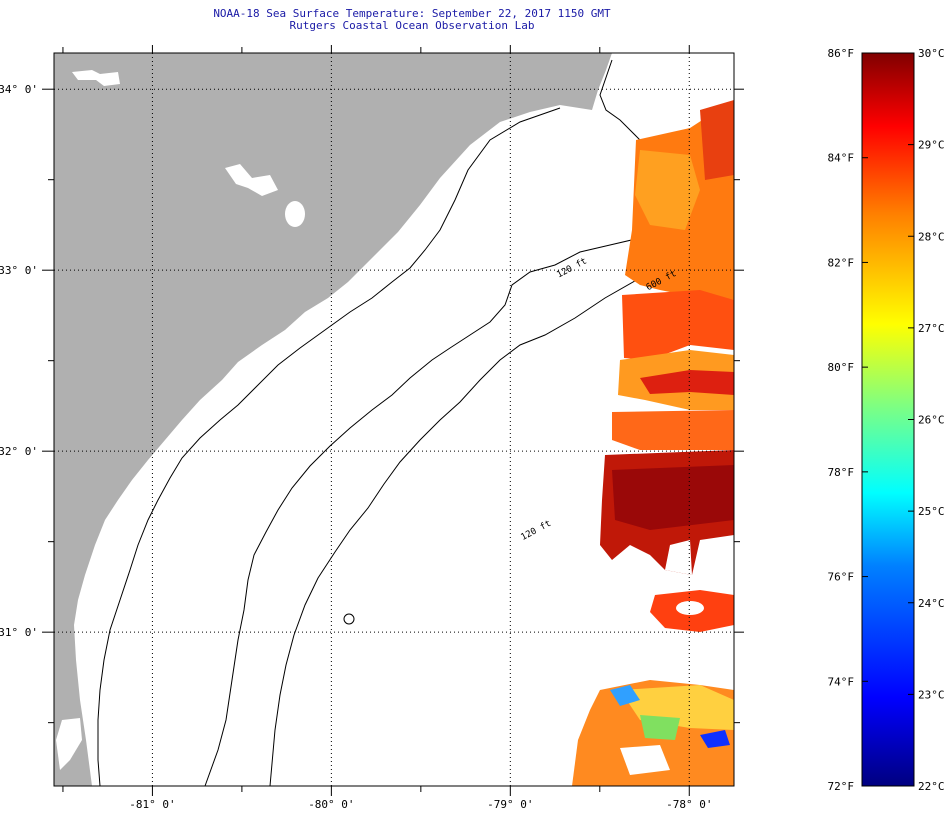 The image size is (944, 817). What do you see at coordinates (19, 89) in the screenshot?
I see `y-tick-label: 34° 0'` at bounding box center [19, 89].